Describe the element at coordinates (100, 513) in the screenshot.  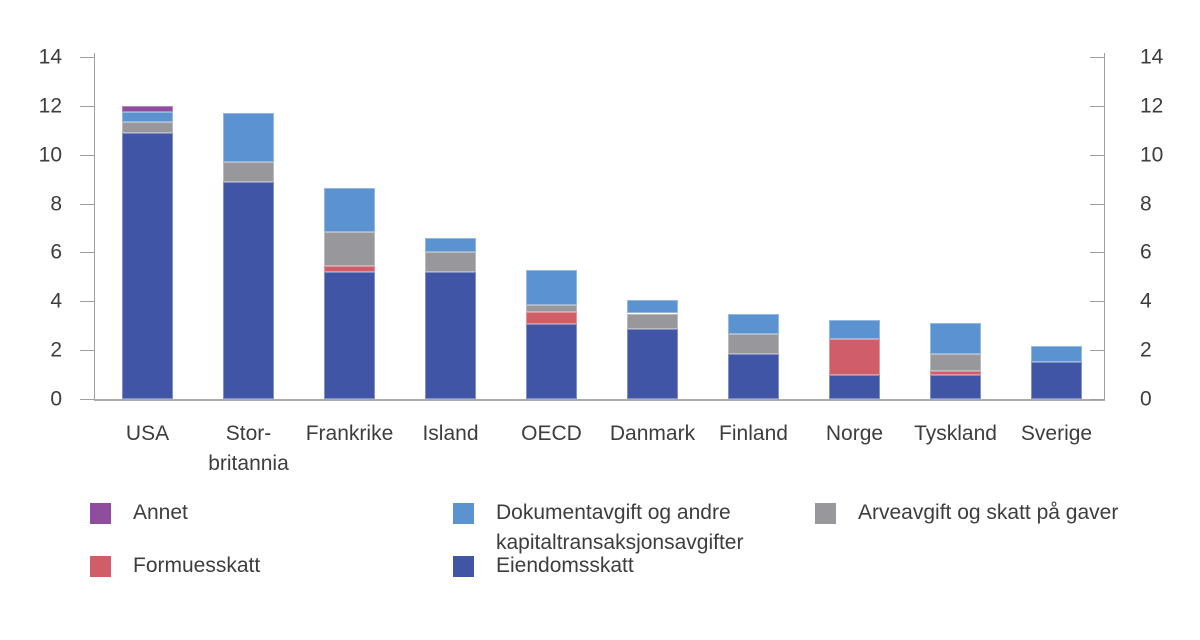
I see `legend-swatch-annet` at that location.